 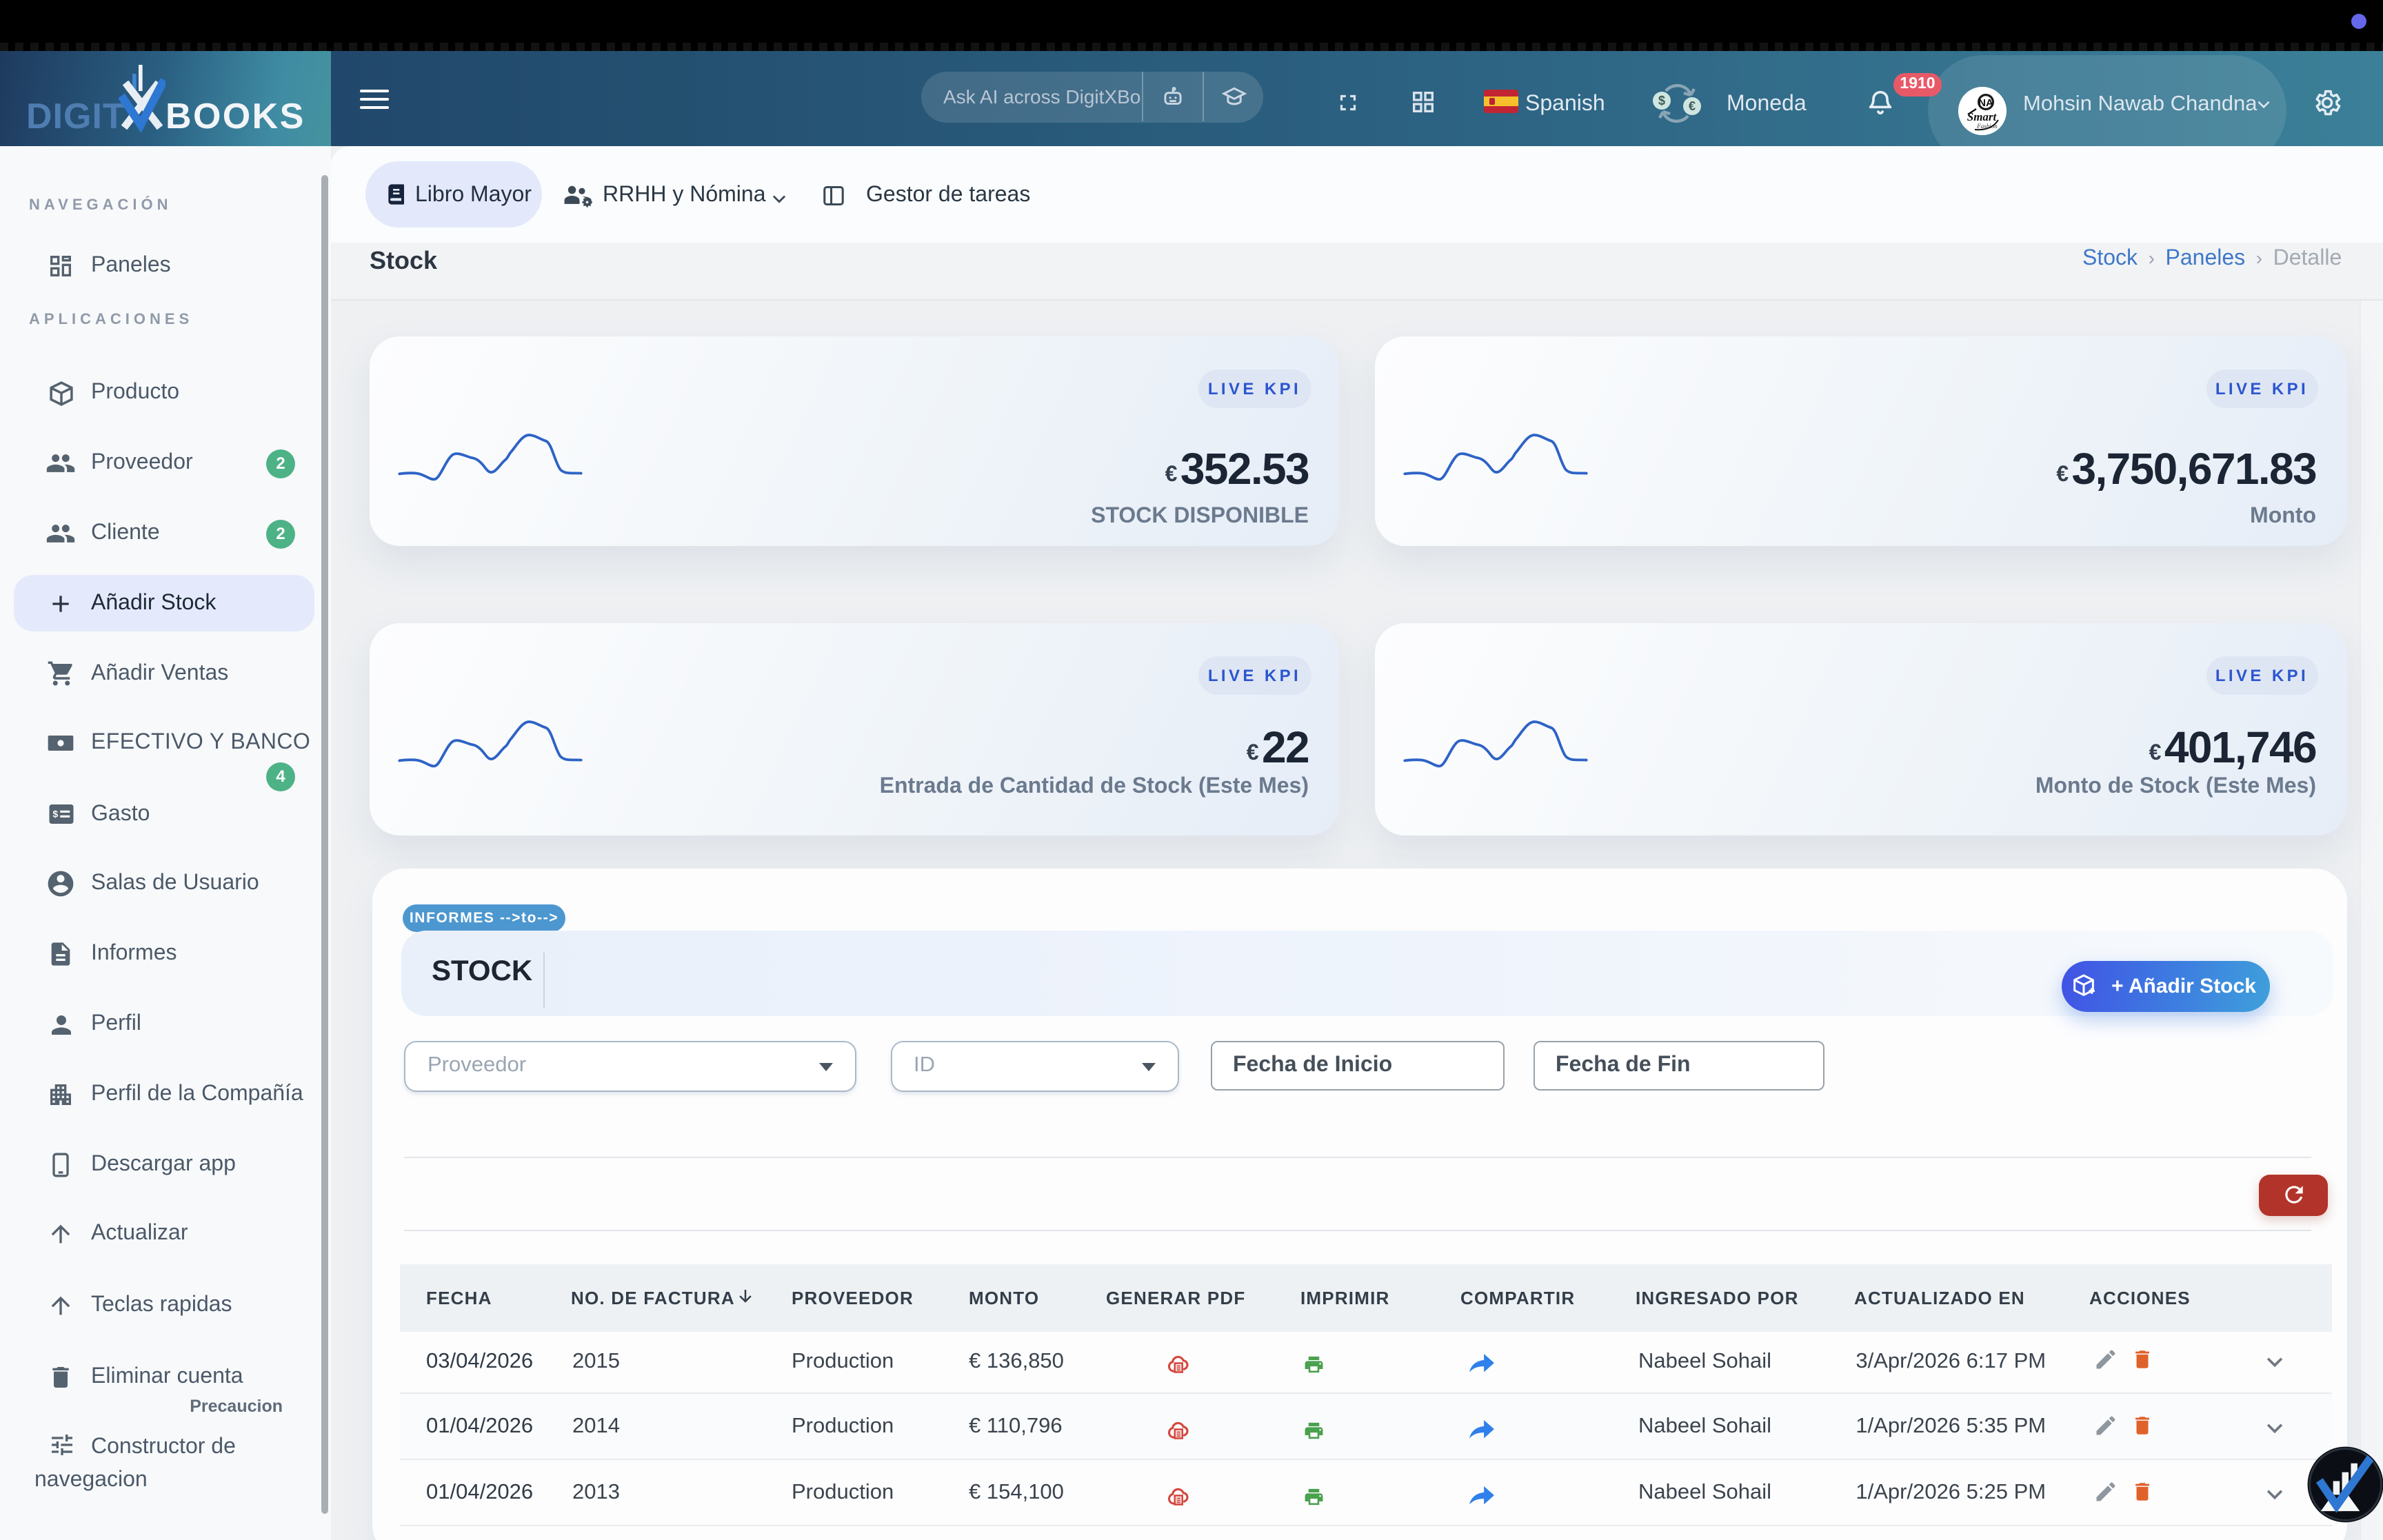 What do you see at coordinates (1985, 103) in the screenshot?
I see `svg-text: NA` at bounding box center [1985, 103].